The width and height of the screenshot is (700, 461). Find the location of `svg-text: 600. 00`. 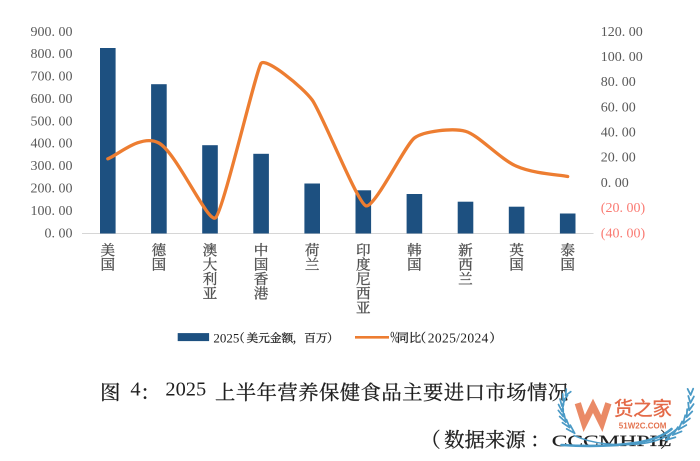

svg-text: 600. 00 is located at coordinates (52, 99).